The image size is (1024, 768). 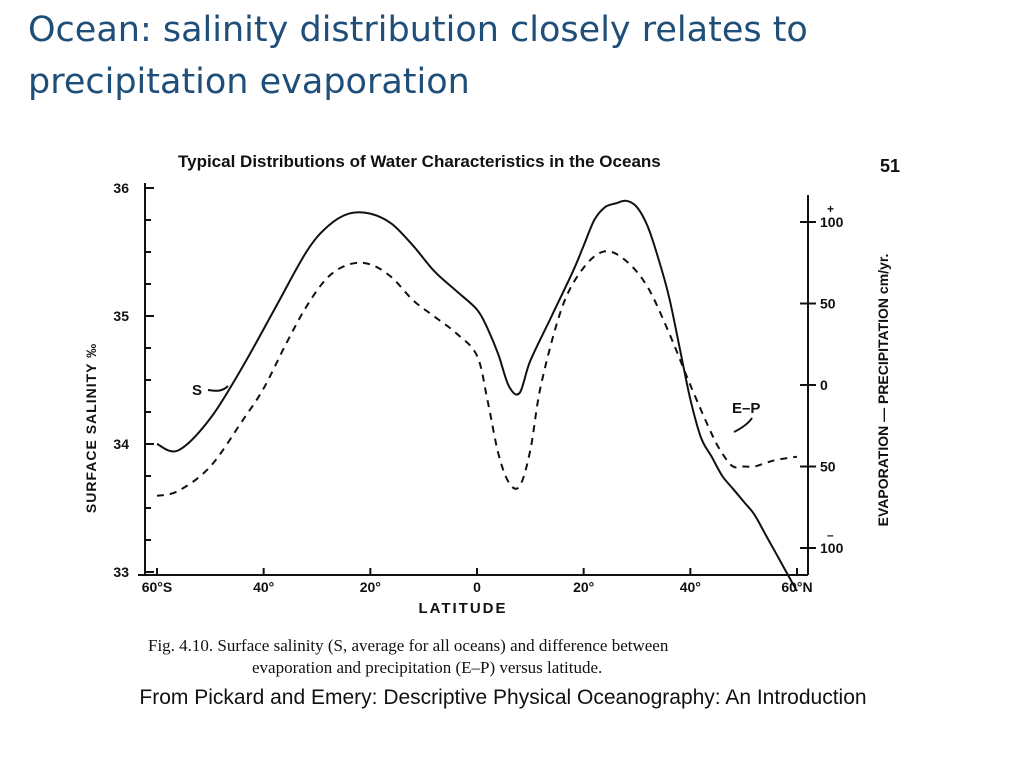 What do you see at coordinates (121, 188) in the screenshot?
I see `left-tick-label: 36` at bounding box center [121, 188].